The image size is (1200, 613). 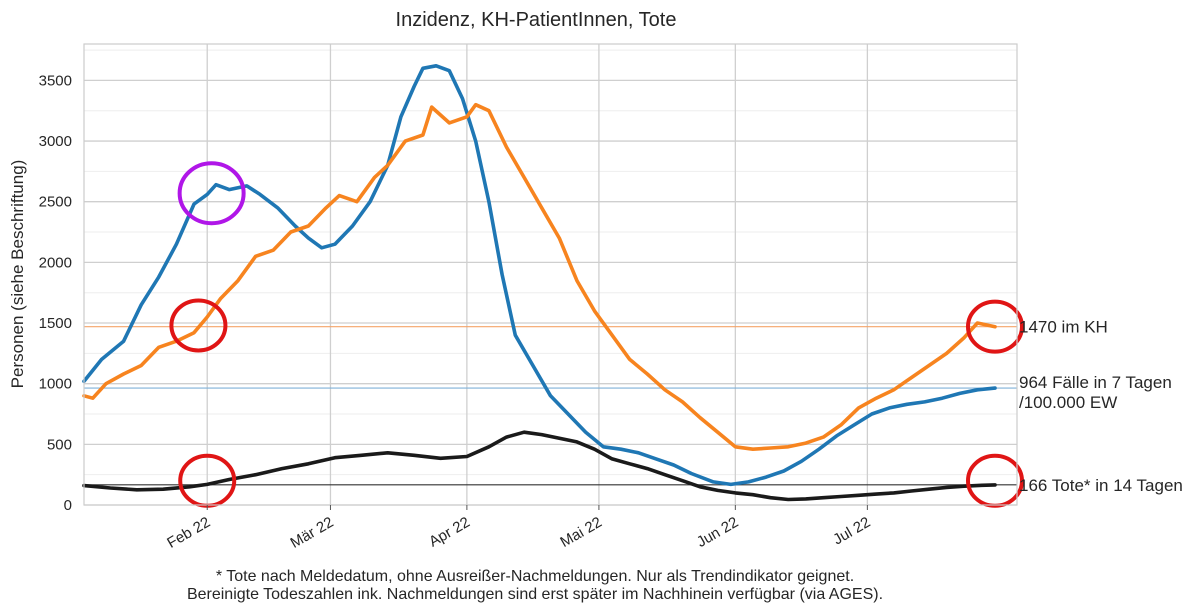 I want to click on x-tick-label: Mai 22, so click(x=580, y=532).